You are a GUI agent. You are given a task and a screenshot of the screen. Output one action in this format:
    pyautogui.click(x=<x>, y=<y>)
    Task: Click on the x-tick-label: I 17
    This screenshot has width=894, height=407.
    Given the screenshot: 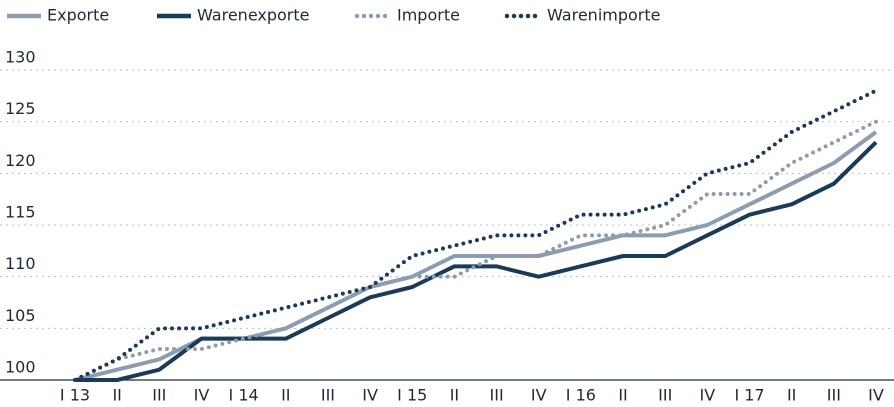 What is the action you would take?
    pyautogui.click(x=749, y=395)
    